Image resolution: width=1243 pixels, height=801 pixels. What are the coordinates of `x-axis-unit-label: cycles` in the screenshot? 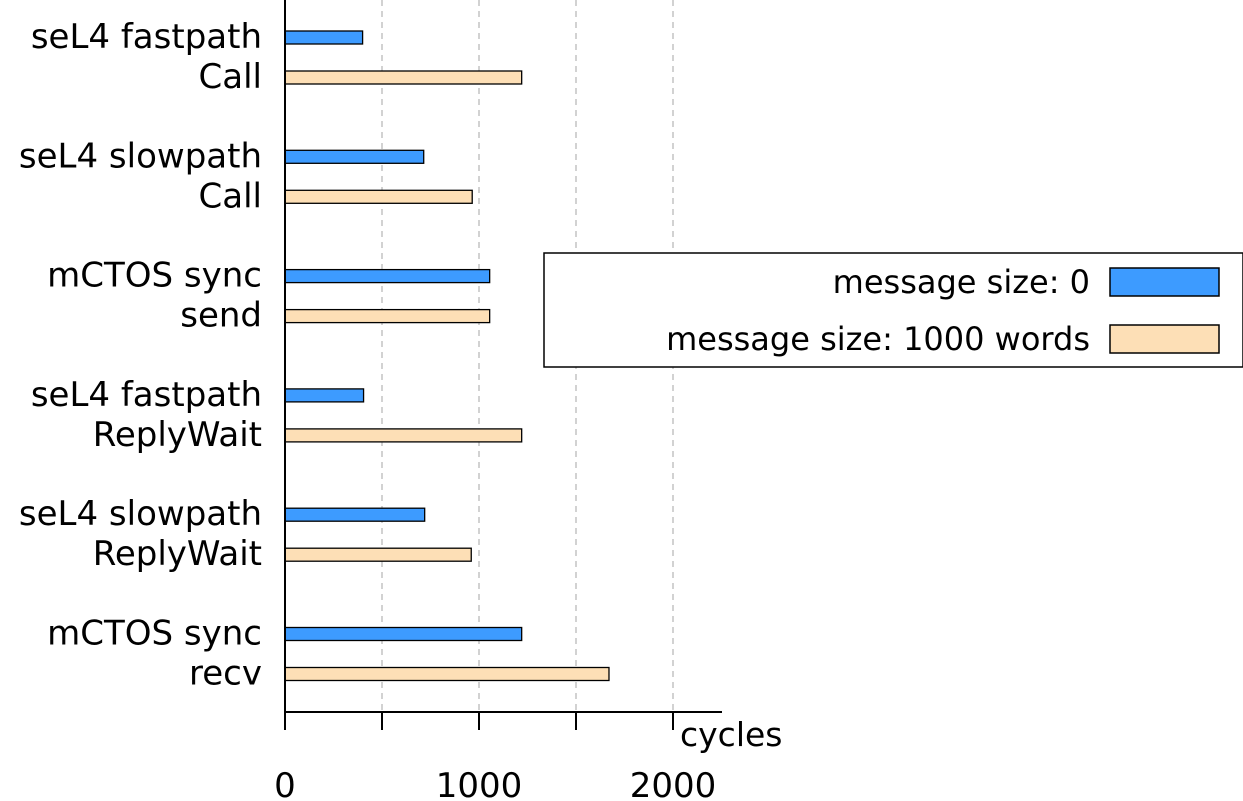 It's located at (731, 734).